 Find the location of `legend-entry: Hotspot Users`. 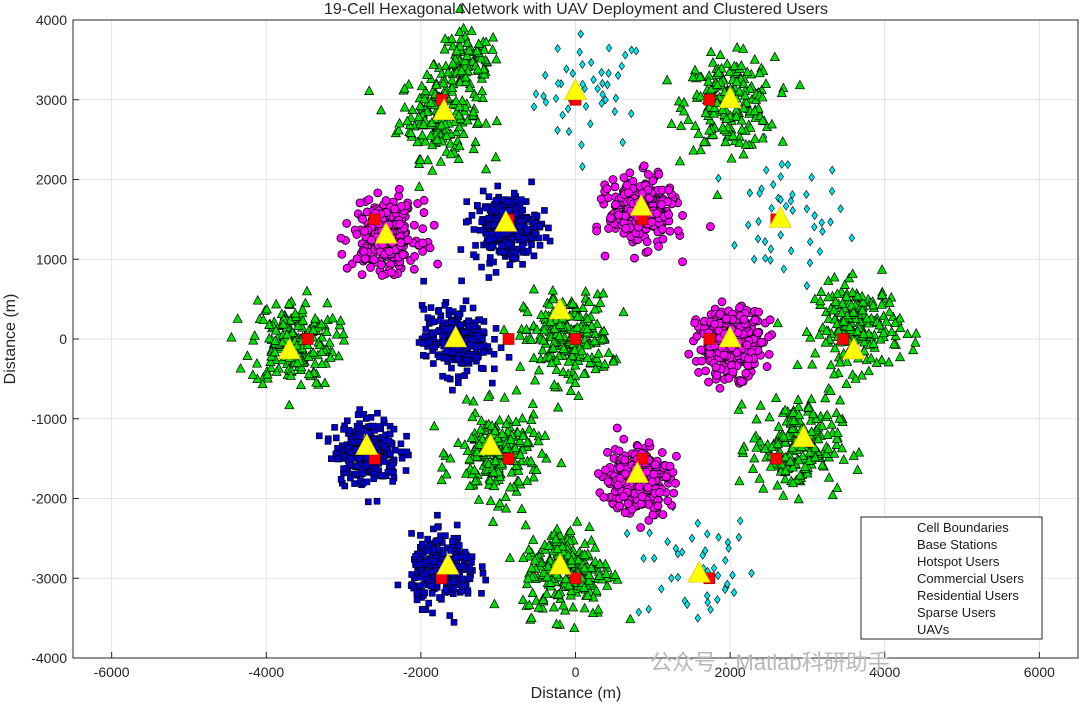

legend-entry: Hotspot Users is located at coordinates (958, 561).